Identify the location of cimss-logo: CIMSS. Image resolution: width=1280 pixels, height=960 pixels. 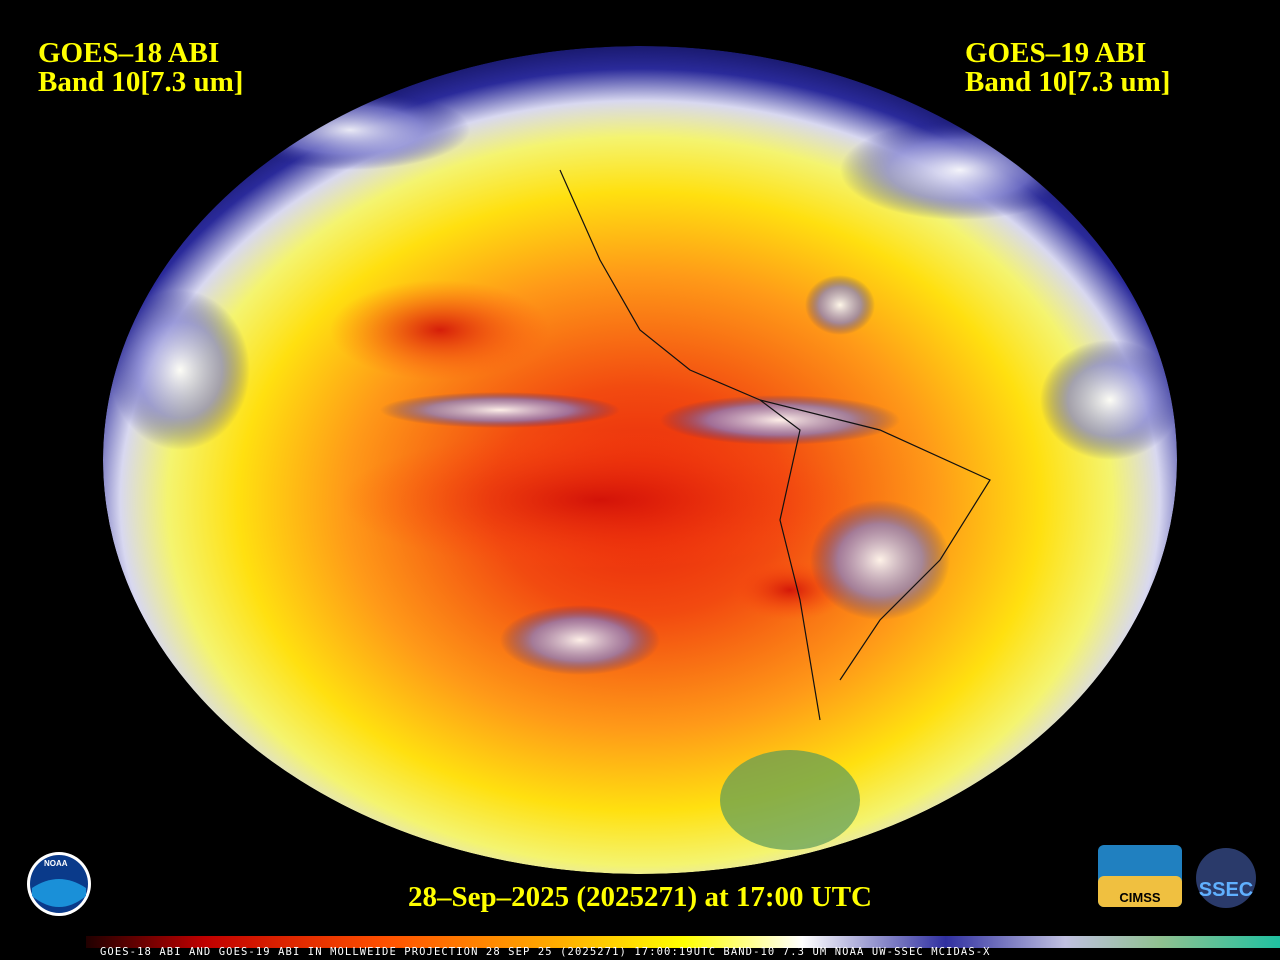
(1140, 876).